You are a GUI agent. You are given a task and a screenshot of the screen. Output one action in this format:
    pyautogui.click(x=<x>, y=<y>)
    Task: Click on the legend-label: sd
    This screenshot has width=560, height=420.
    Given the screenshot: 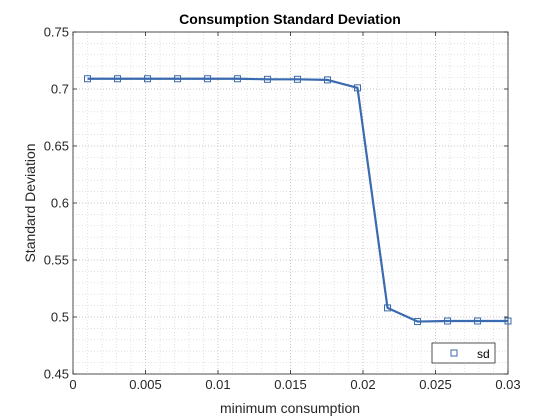 What is the action you would take?
    pyautogui.click(x=483, y=354)
    